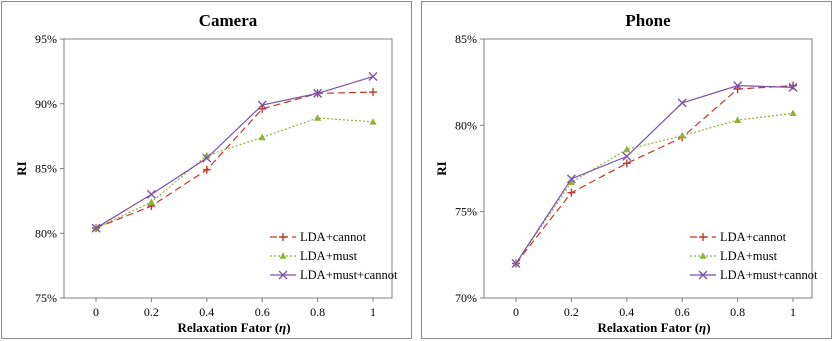 This screenshot has width=833, height=341. Describe the element at coordinates (46, 104) in the screenshot. I see `y-tick-label: 90%` at that location.